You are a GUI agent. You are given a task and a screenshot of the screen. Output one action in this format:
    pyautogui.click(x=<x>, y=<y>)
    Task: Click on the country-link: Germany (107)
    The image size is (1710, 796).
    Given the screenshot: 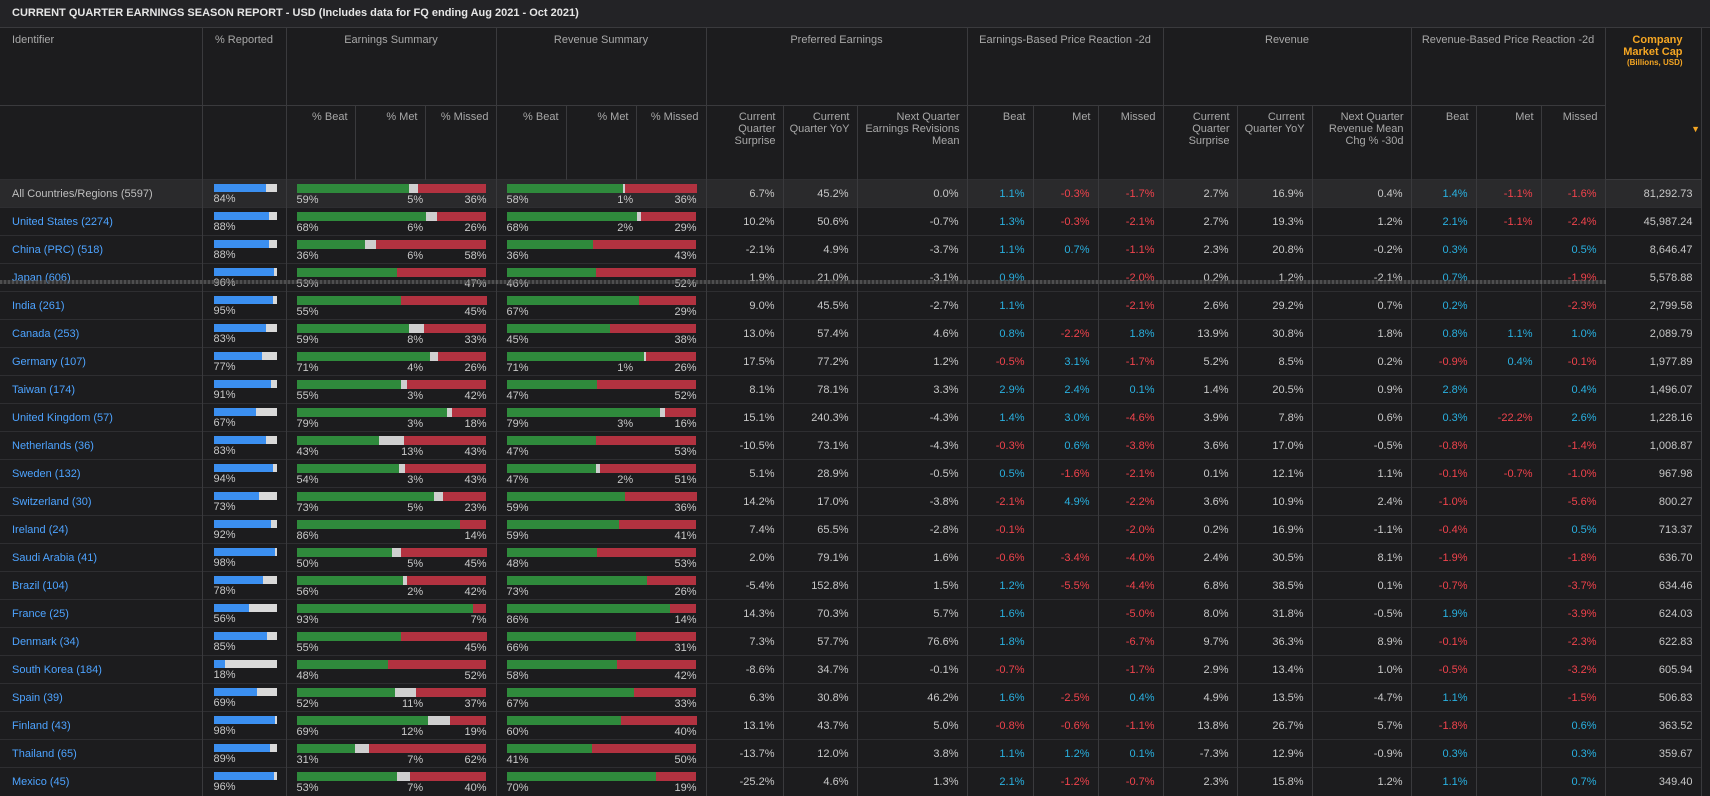 What is the action you would take?
    pyautogui.click(x=101, y=361)
    